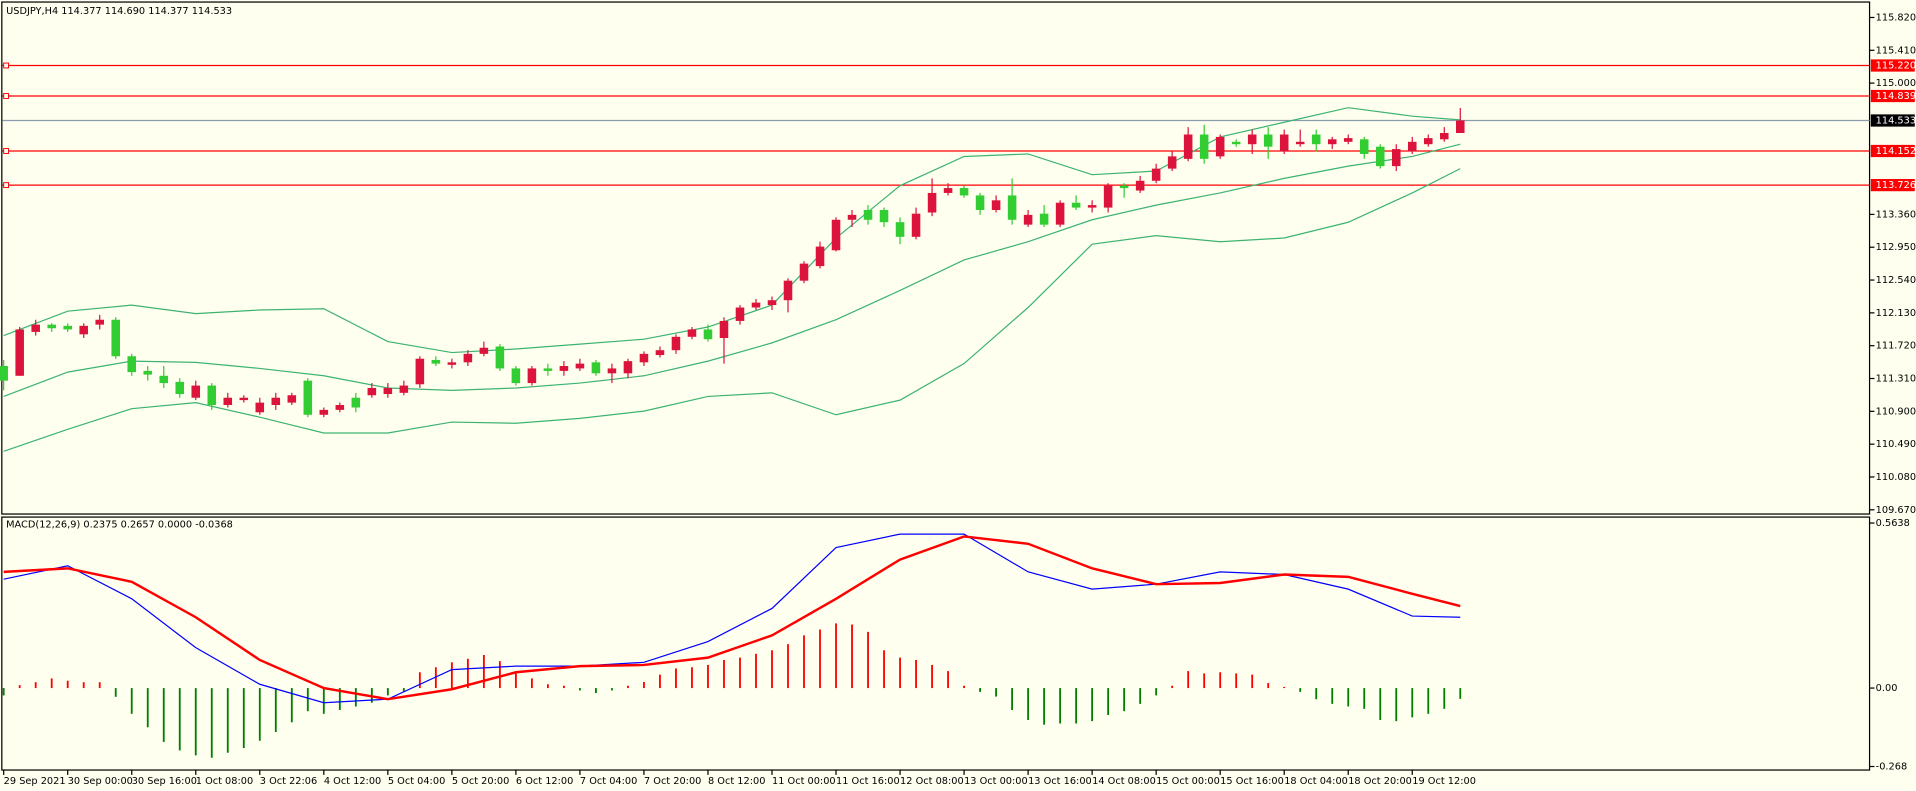 The height and width of the screenshot is (791, 1916). What do you see at coordinates (1896, 96) in the screenshot?
I see `line-label: 114.839` at bounding box center [1896, 96].